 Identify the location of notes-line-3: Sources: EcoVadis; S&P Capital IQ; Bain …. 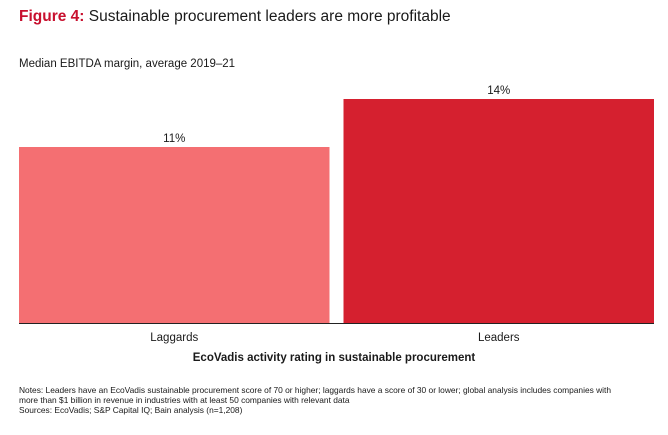
(131, 410).